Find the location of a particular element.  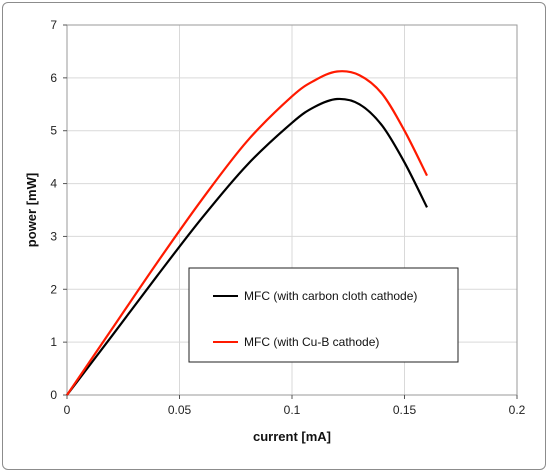

legend-label-carbon-cloth: MFC (with carbon cloth cathode) is located at coordinates (330, 296).